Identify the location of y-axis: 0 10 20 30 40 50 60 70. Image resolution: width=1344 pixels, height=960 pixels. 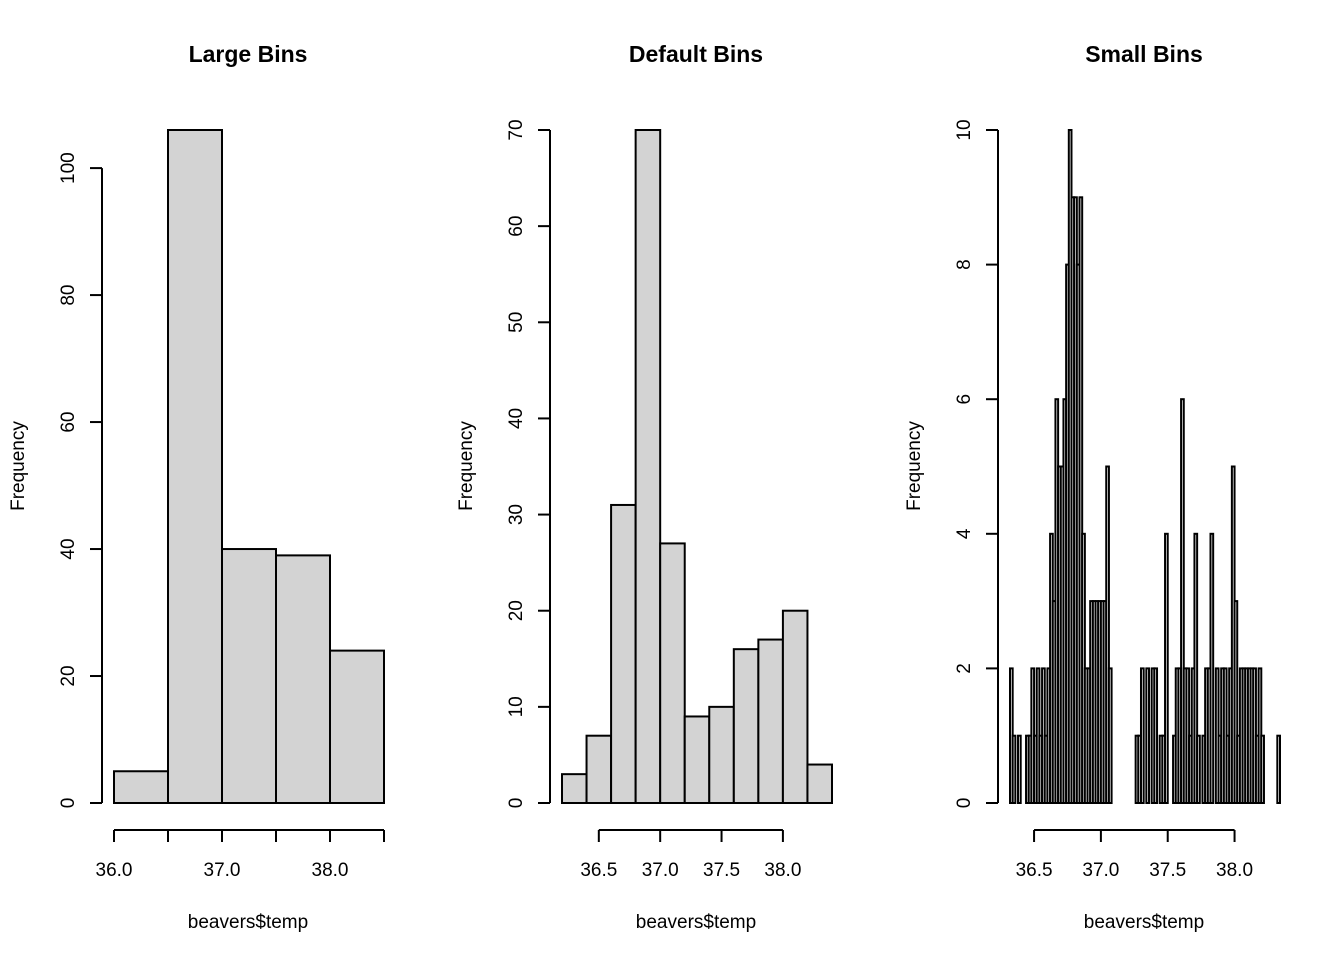
(528, 464).